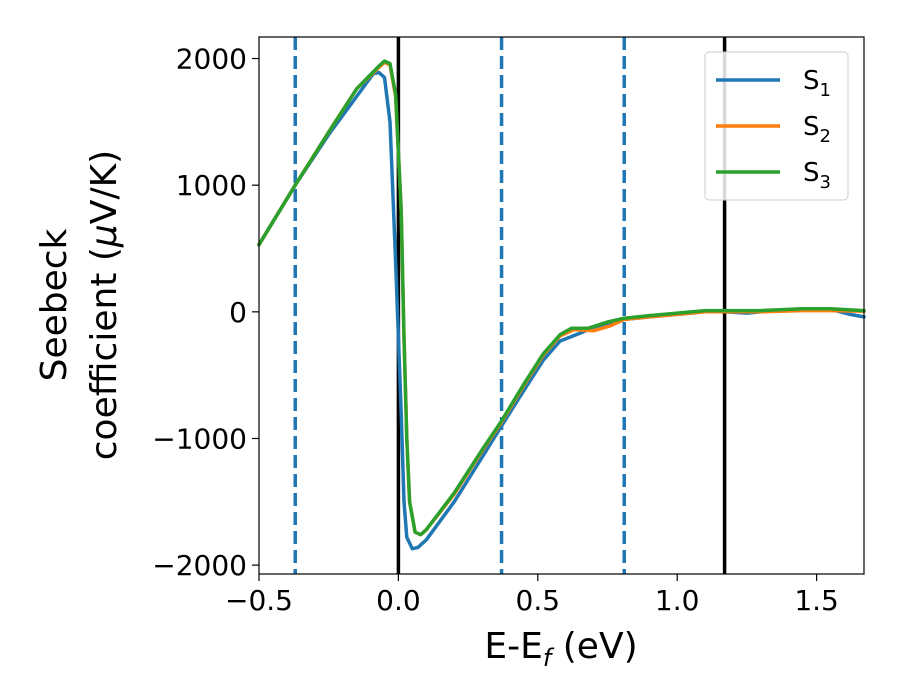 This screenshot has height=700, width=900. What do you see at coordinates (560, 649) in the screenshot?
I see `x-axis-title: E-Ef (eV)` at bounding box center [560, 649].